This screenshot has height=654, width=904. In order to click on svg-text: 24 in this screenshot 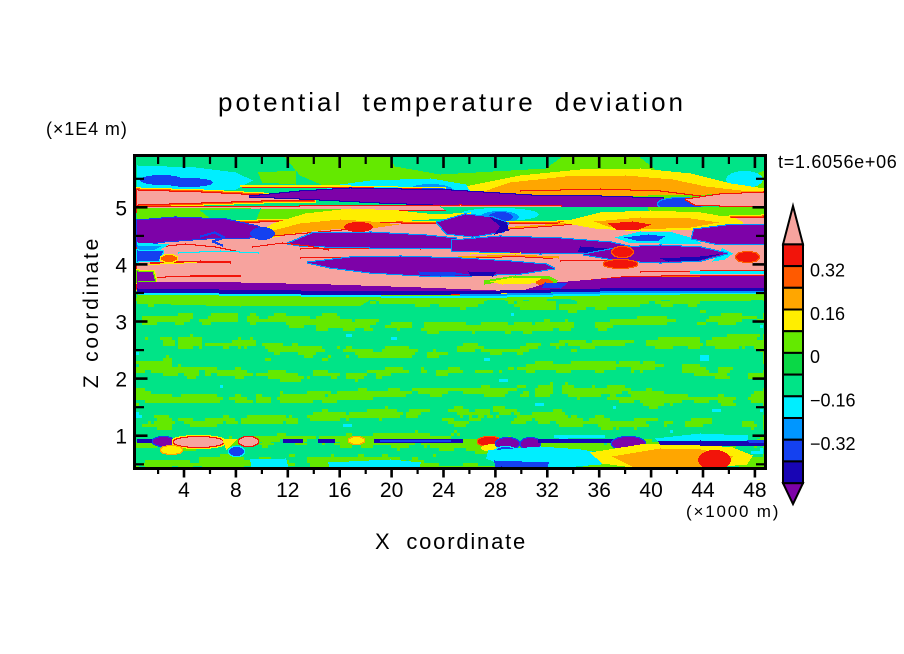, I will do `click(444, 490)`.